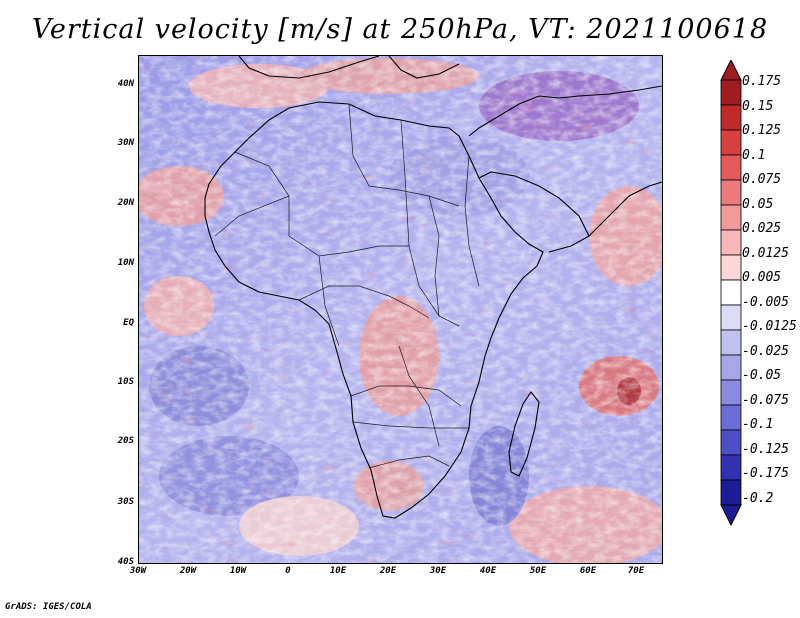 The width and height of the screenshot is (800, 618). Describe the element at coordinates (125, 143) in the screenshot. I see `lat-label-30n: 30N` at that location.